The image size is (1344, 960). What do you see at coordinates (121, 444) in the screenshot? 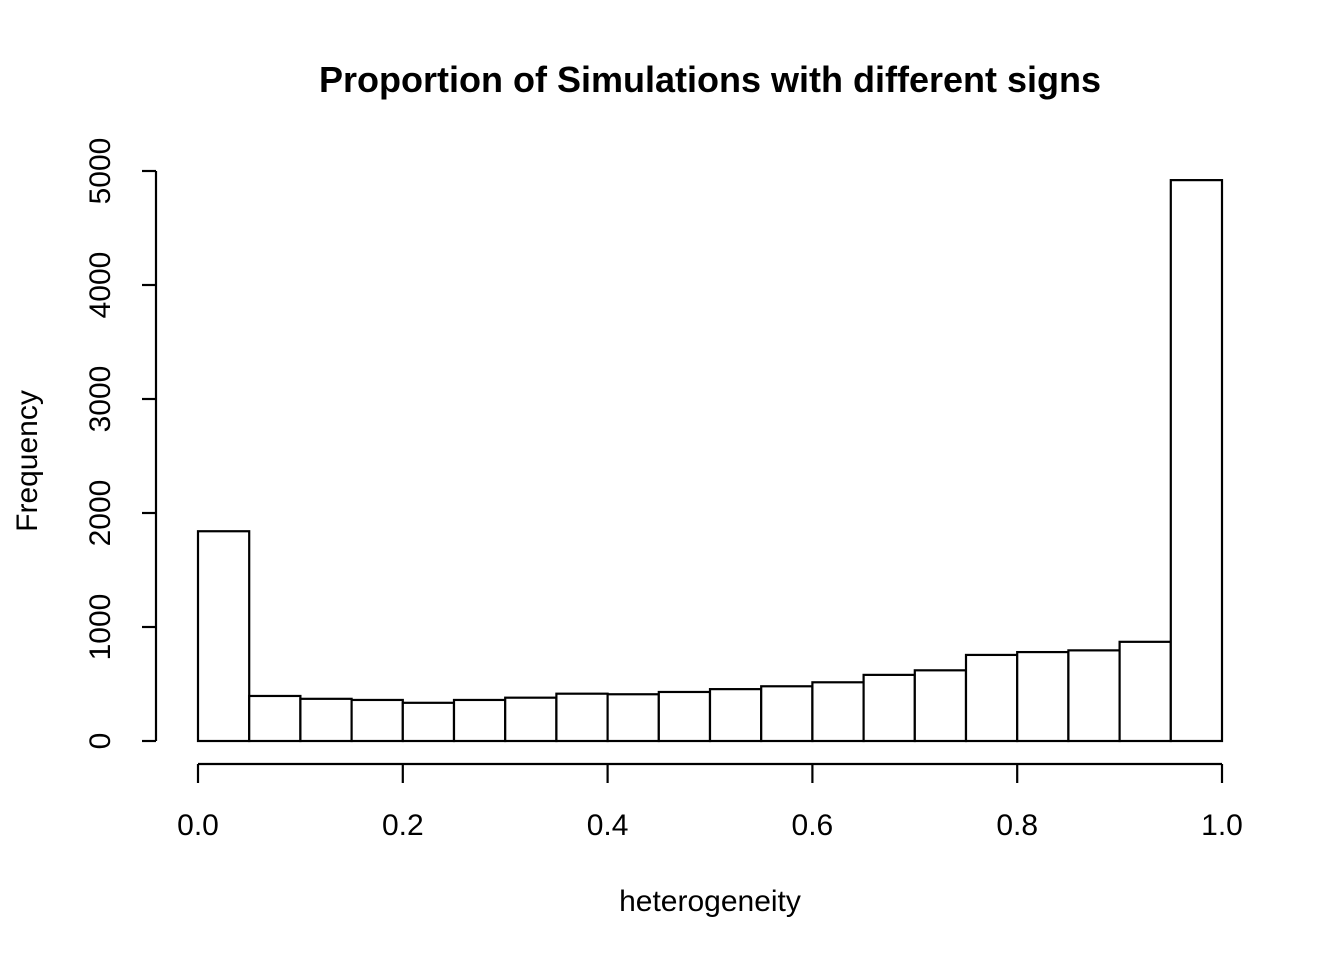
I see `y-axis: 0 1000 2000 3000 4000 5000` at bounding box center [121, 444].